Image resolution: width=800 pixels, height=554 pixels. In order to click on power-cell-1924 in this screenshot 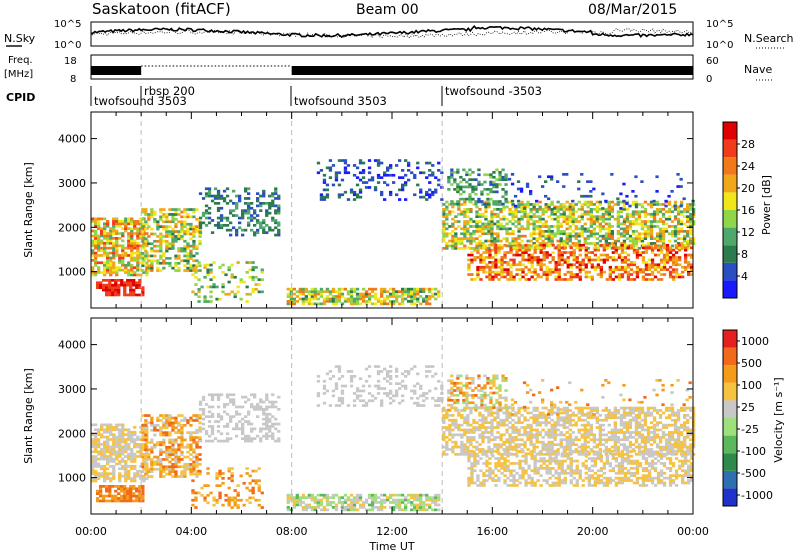, I will do `click(582, 209)`.